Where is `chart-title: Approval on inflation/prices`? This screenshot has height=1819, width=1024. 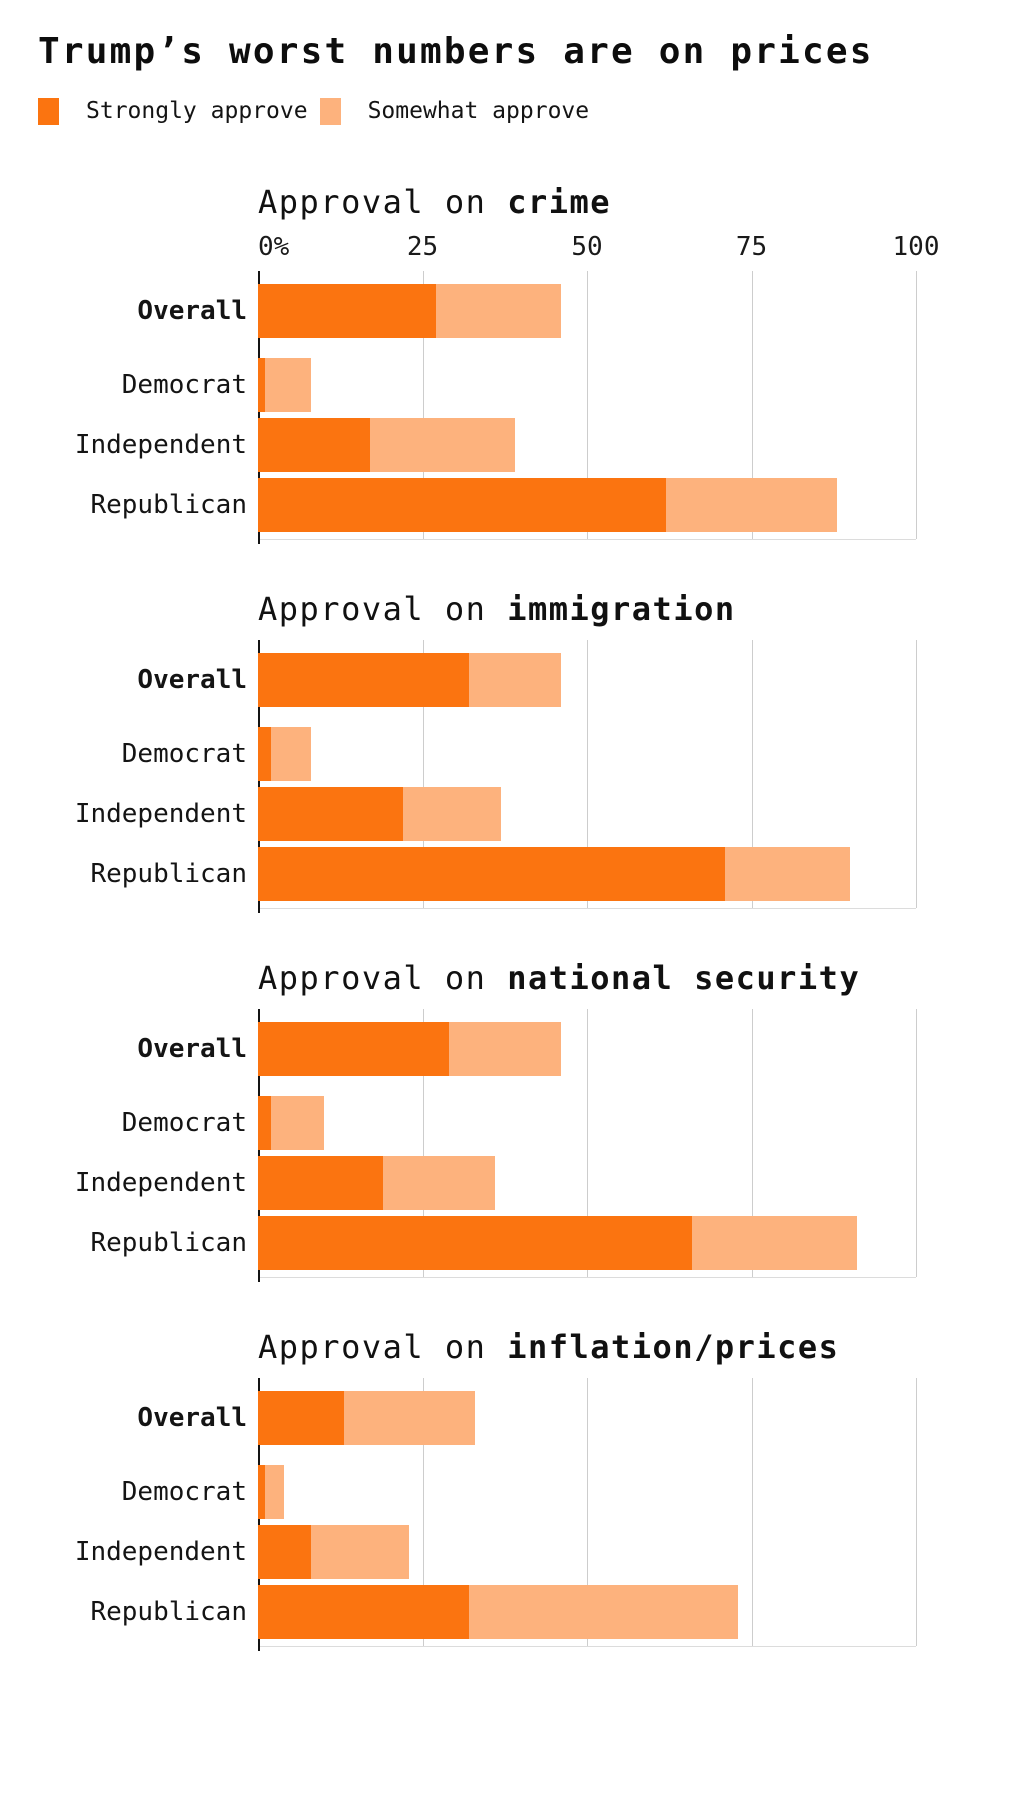 chart-title: Approval on inflation/prices is located at coordinates (641, 1347).